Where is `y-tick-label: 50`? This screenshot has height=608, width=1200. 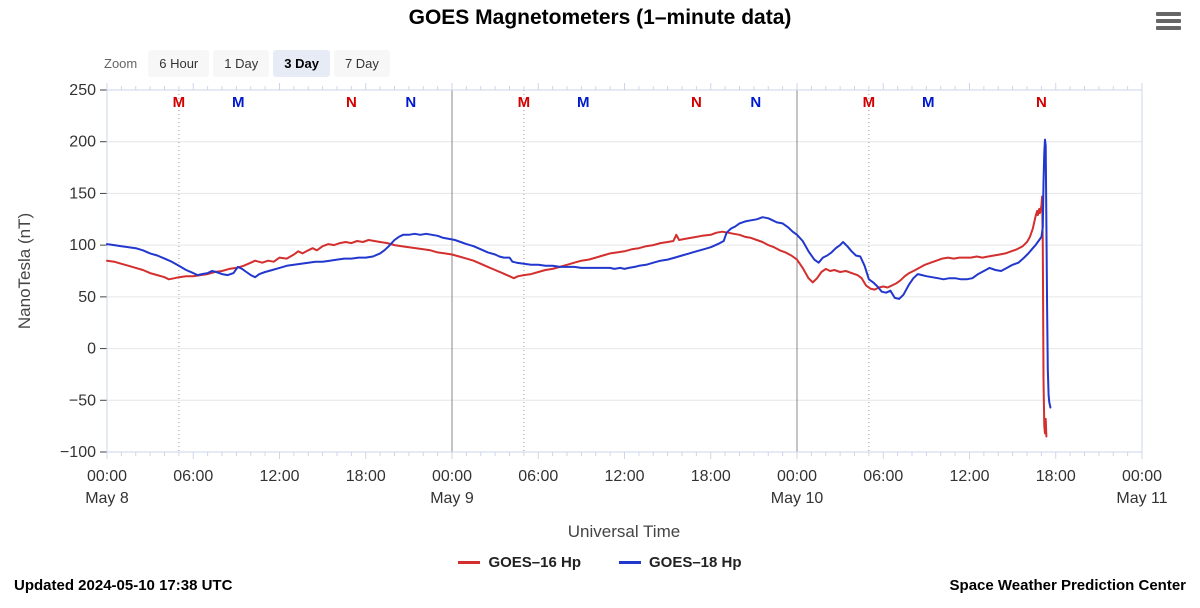
y-tick-label: 50 is located at coordinates (87, 297).